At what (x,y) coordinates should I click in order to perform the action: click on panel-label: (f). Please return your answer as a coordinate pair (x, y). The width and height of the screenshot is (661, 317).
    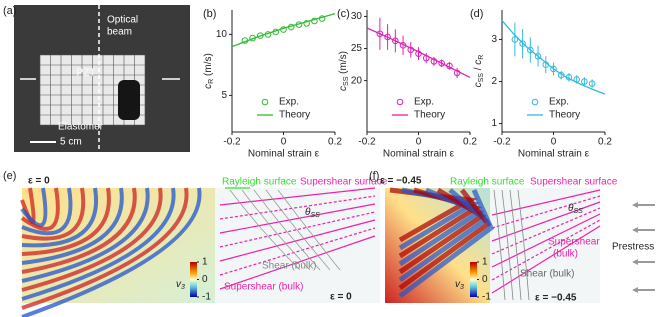
    Looking at the image, I should click on (374, 176).